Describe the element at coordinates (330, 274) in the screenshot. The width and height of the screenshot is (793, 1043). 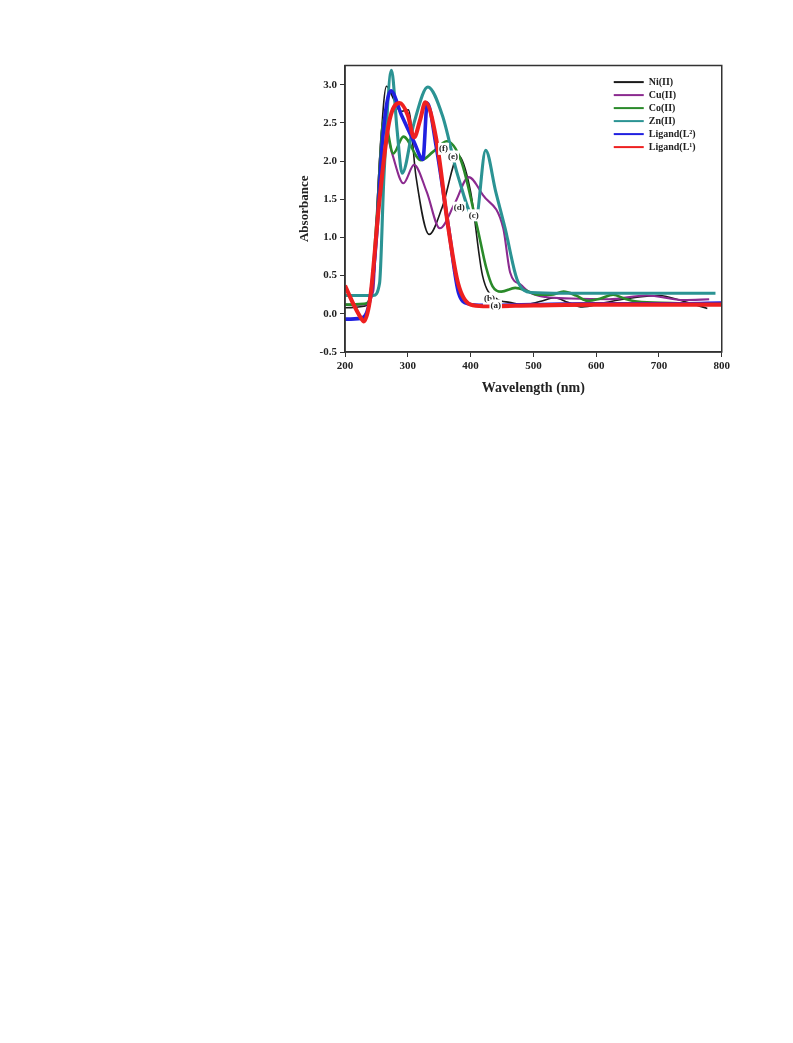
I see `y-tick-label: 0.5` at that location.